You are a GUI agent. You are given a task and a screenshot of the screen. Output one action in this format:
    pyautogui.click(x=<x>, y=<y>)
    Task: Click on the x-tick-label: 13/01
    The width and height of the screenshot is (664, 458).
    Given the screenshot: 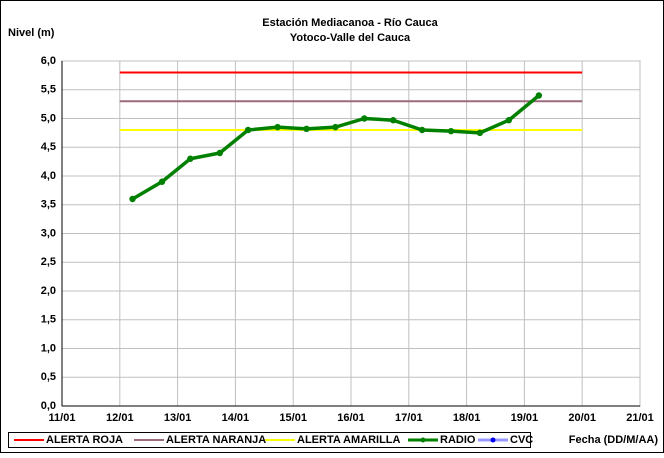 What is the action you would take?
    pyautogui.click(x=178, y=418)
    